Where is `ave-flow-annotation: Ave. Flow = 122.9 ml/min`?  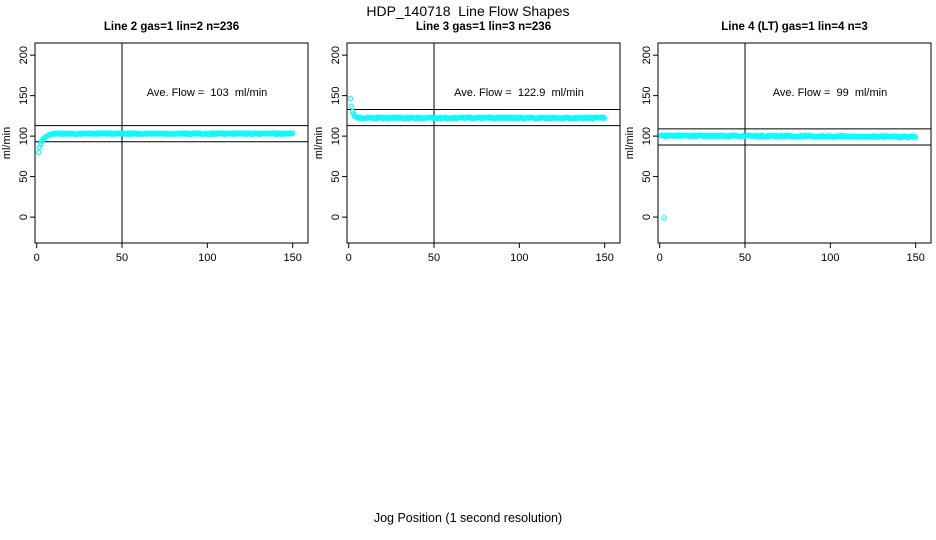
ave-flow-annotation: Ave. Flow = 122.9 ml/min is located at coordinates (519, 93).